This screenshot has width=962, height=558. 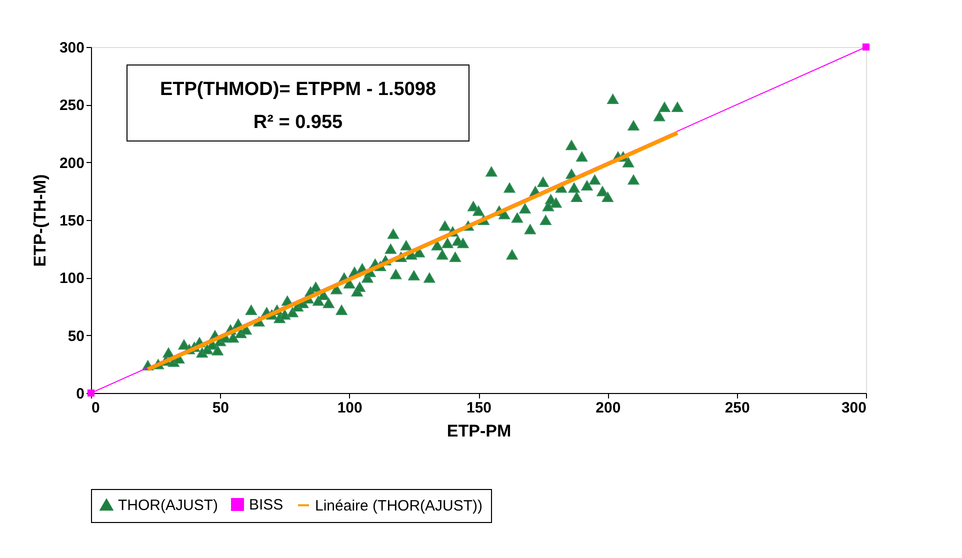 What do you see at coordinates (168, 505) in the screenshot?
I see `legend-label: THOR(AJUST)` at bounding box center [168, 505].